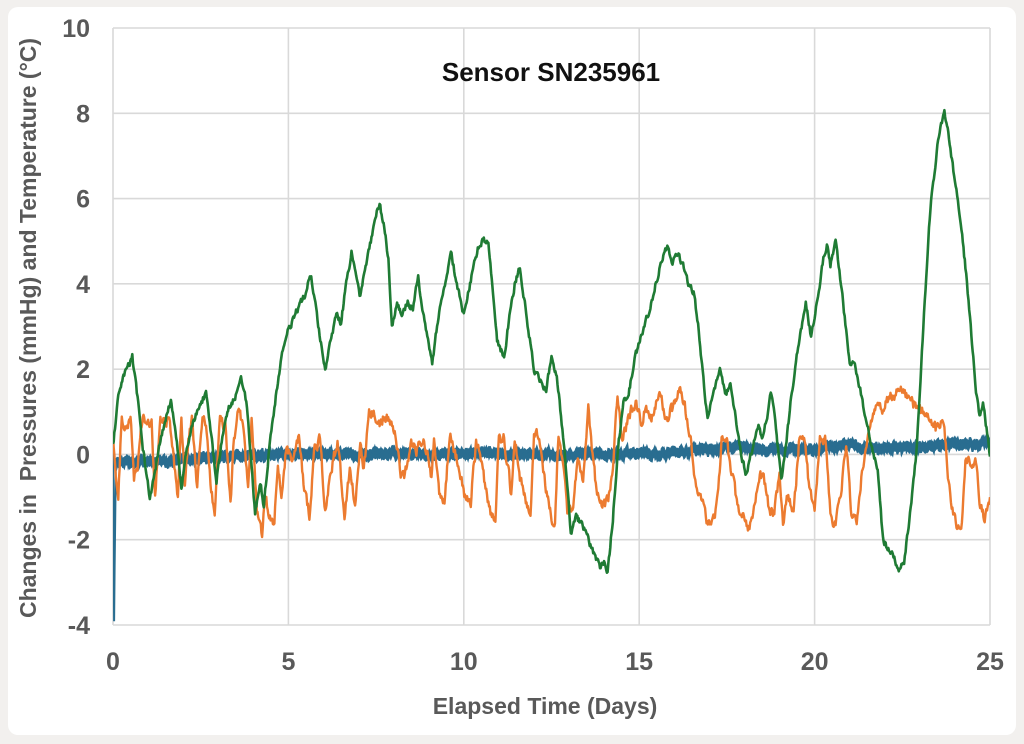 The image size is (1024, 744). Describe the element at coordinates (83, 200) in the screenshot. I see `y-tick-label: 6` at that location.